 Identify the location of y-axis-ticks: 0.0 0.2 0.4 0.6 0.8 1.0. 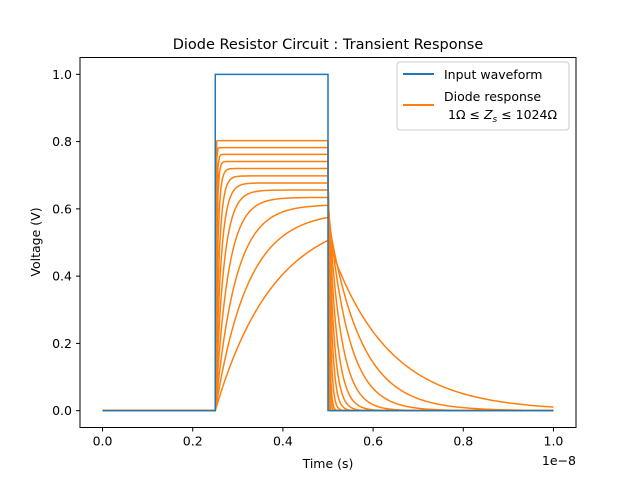
(66, 242).